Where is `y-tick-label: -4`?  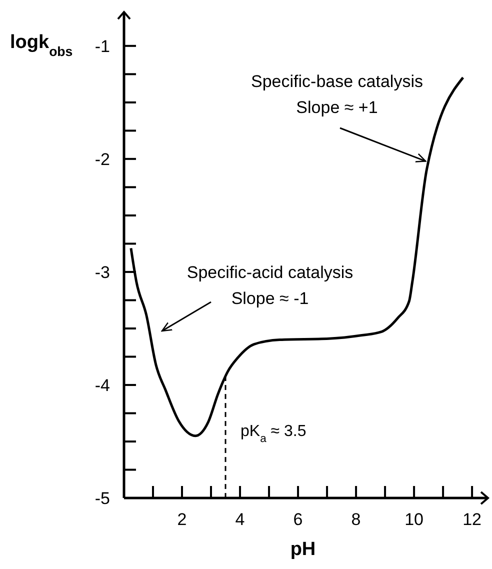 y-tick-label: -4 is located at coordinates (102, 385).